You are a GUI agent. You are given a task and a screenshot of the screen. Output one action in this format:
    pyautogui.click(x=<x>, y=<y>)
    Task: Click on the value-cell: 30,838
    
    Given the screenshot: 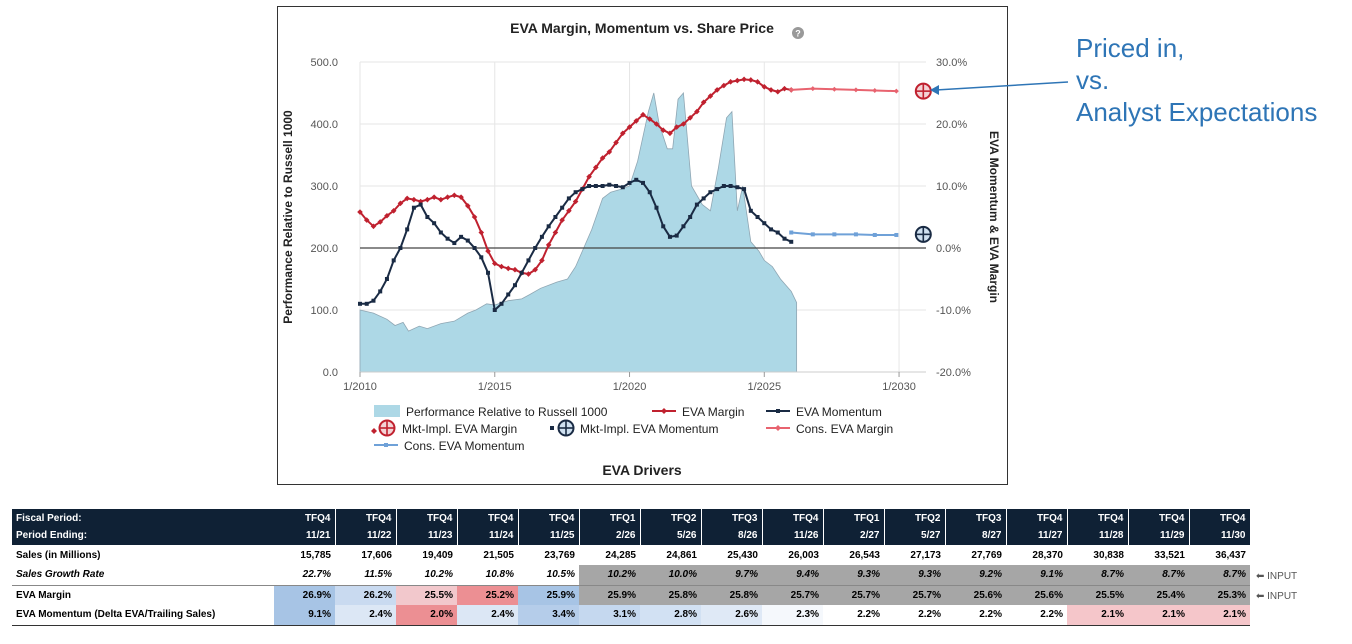 What is the action you would take?
    pyautogui.click(x=1097, y=555)
    